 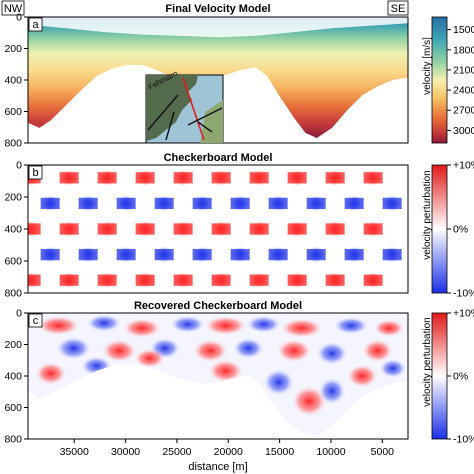 I want to click on x-axis-label: distance [m], so click(x=217, y=467).